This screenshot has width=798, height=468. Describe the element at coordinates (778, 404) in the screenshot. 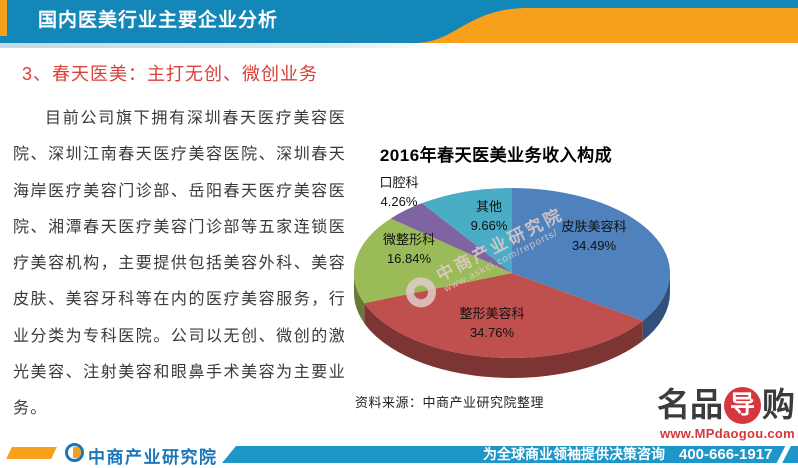

I see `promo-logo-right: 购` at that location.